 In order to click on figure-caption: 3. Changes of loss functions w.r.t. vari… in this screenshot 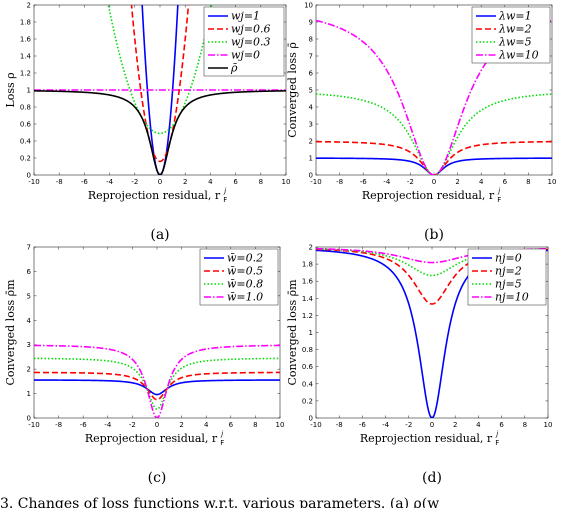, I will do `click(219, 502)`.